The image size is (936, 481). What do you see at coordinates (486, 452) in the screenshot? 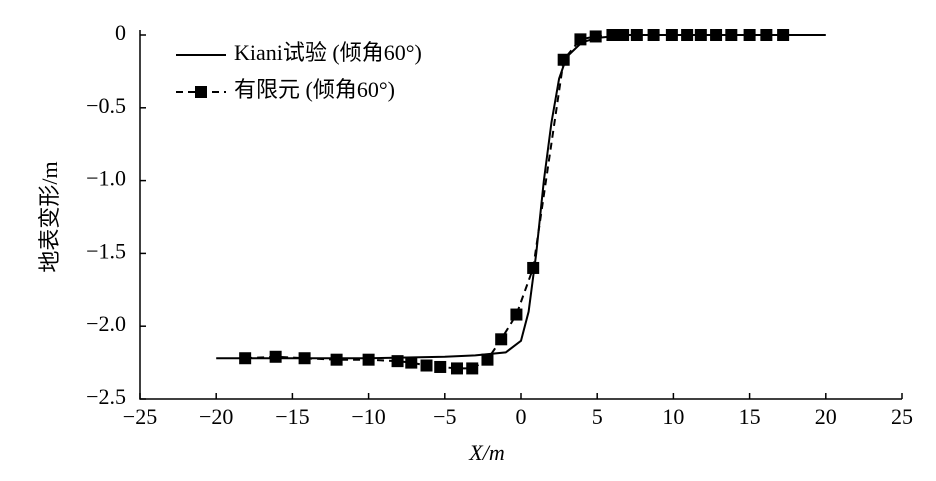
I see `x-axis-label: X/m` at bounding box center [486, 452].